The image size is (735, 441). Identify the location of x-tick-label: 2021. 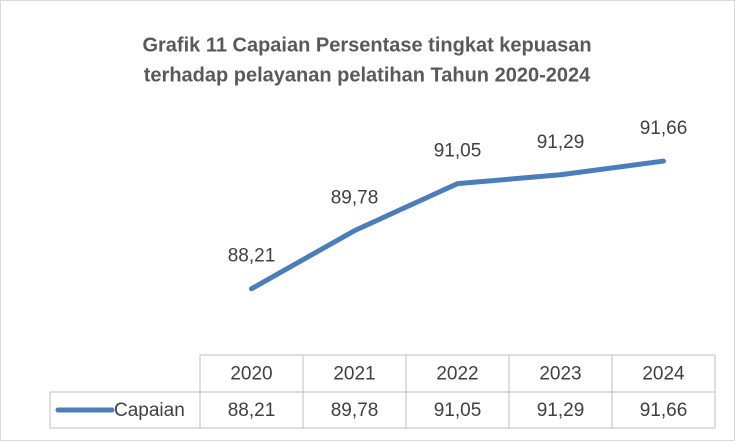
(354, 374).